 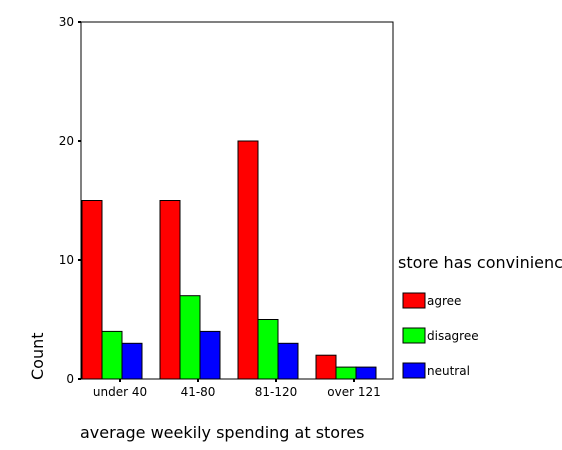 What do you see at coordinates (353, 392) in the screenshot?
I see `x-tick-label: over 121` at bounding box center [353, 392].